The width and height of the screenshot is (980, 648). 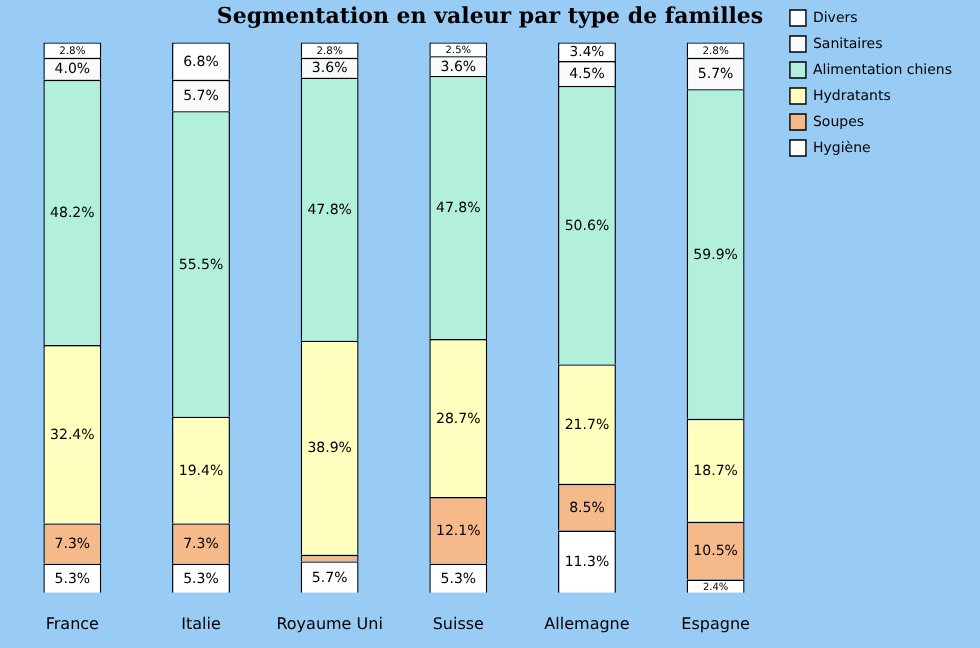 What do you see at coordinates (458, 623) in the screenshot?
I see `x-tick-label: Suisse` at bounding box center [458, 623].